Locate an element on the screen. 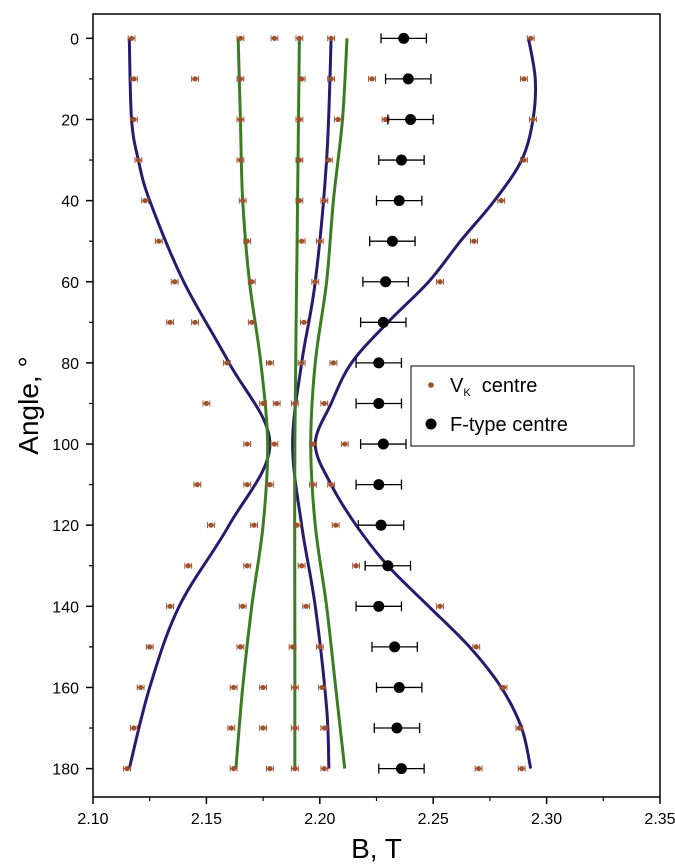  y-tick-label: 40 is located at coordinates (70, 202).